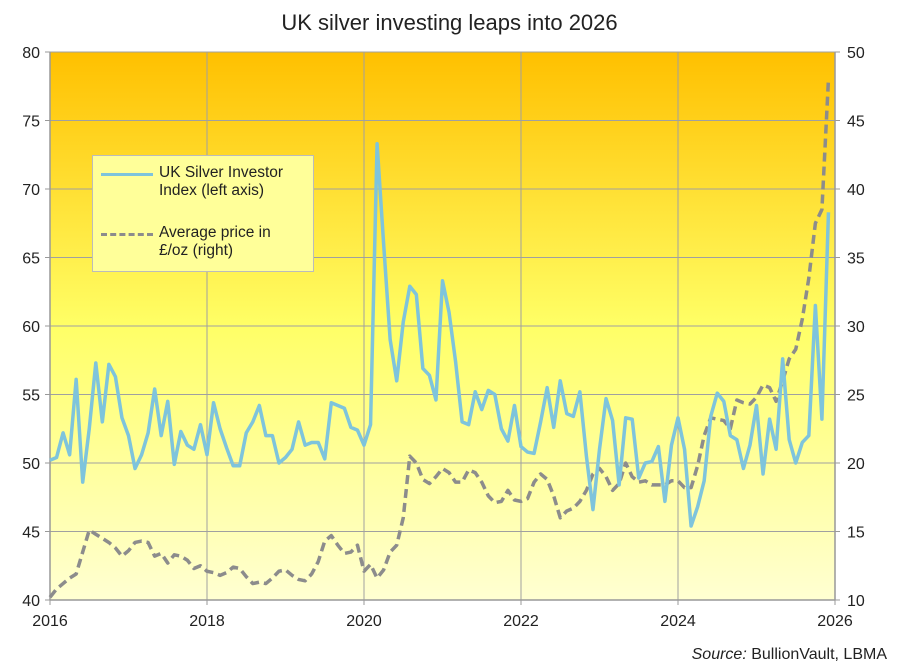 Image resolution: width=899 pixels, height=672 pixels. What do you see at coordinates (856, 327) in the screenshot?
I see `tick-label-right: 30` at bounding box center [856, 327].